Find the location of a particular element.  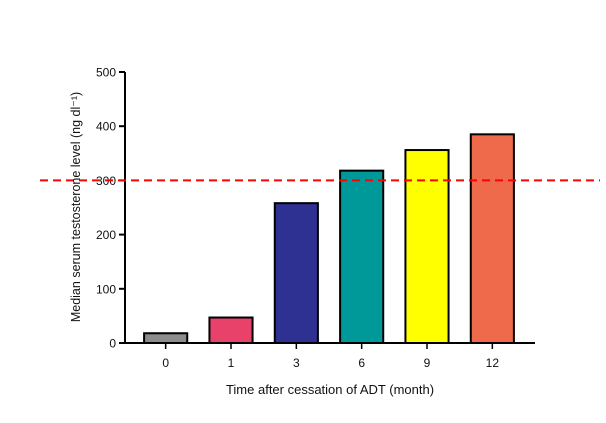

y-tick-label: 0 is located at coordinates (112, 344).